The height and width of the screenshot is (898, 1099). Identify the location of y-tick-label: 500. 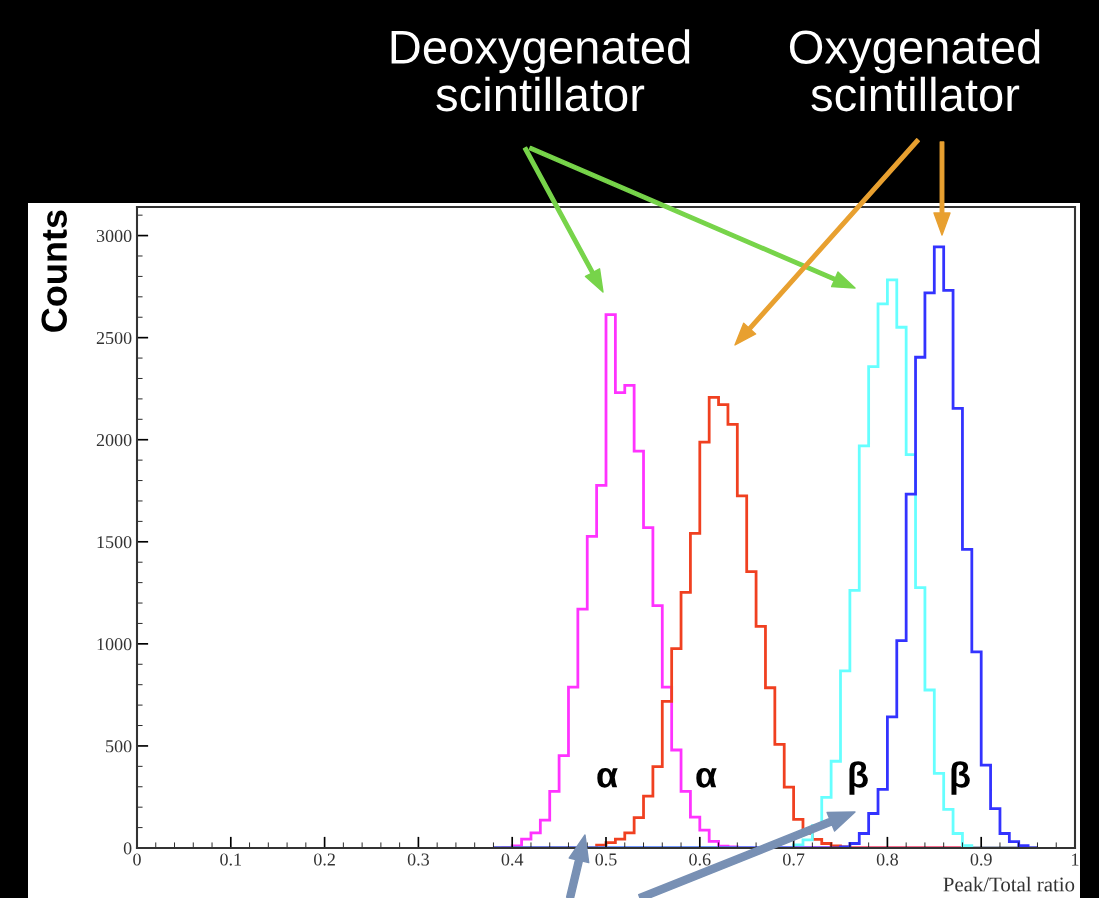
(119, 746).